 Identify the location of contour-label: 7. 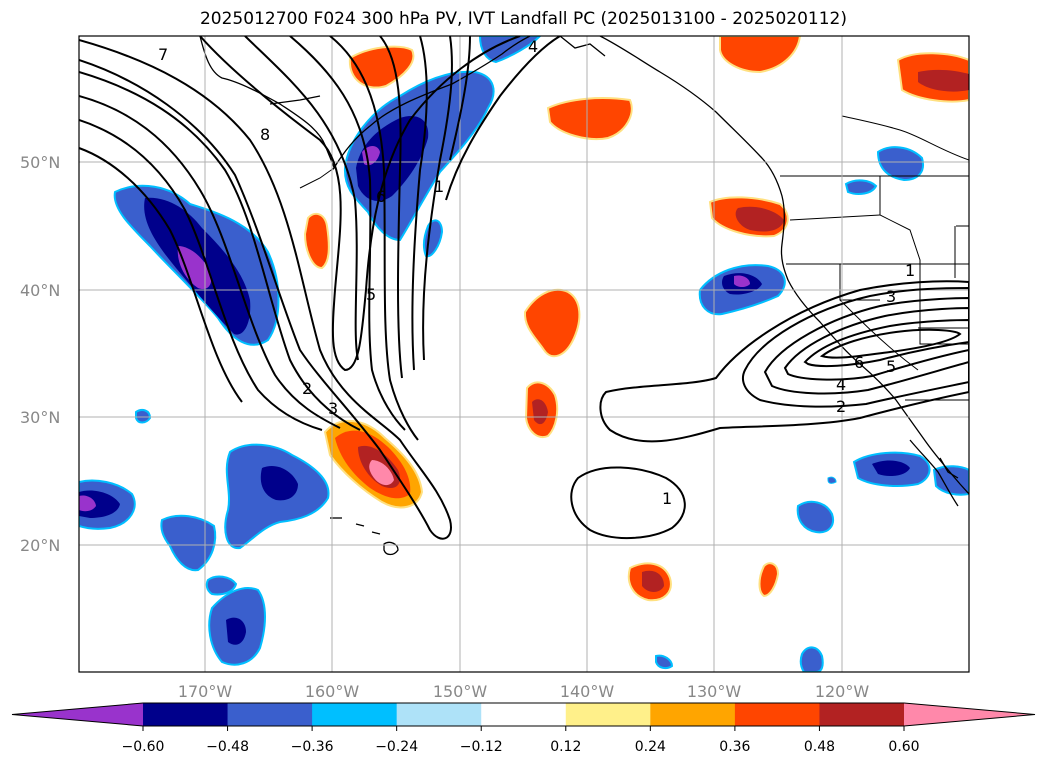
(163, 54).